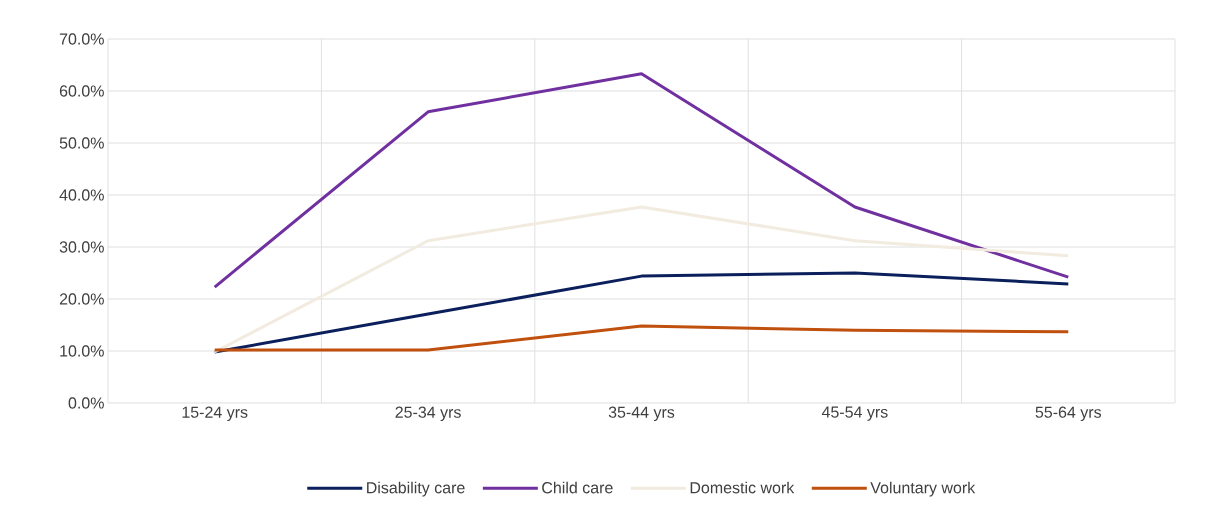 This screenshot has width=1205, height=520. I want to click on y-tick-label: 10.0%, so click(82, 351).